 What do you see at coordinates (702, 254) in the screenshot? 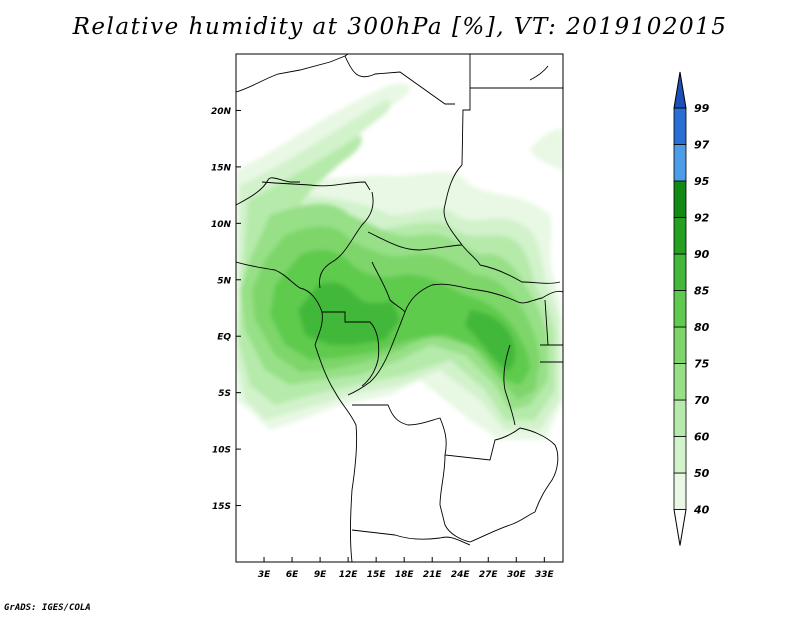
I see `colorbar-label: 90` at bounding box center [702, 254].